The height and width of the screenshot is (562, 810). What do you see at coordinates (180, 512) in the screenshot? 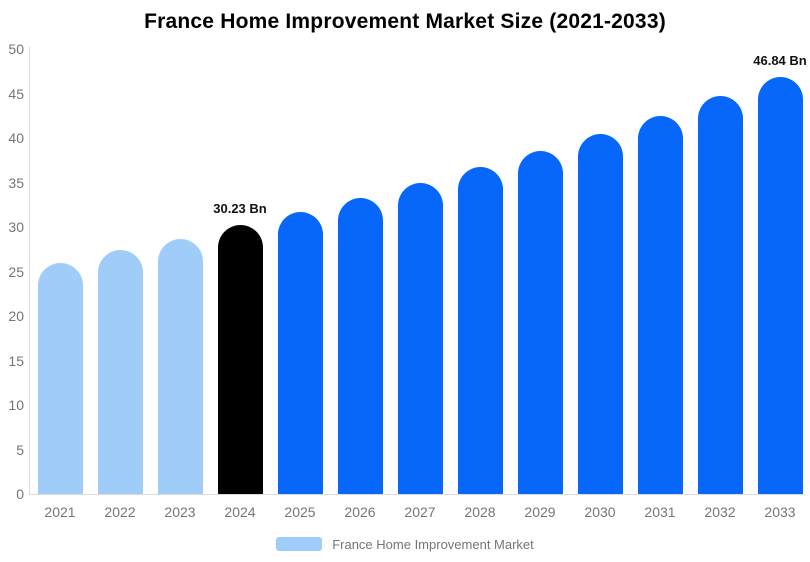
I see `x-axis-tick-label: 2023` at bounding box center [180, 512].